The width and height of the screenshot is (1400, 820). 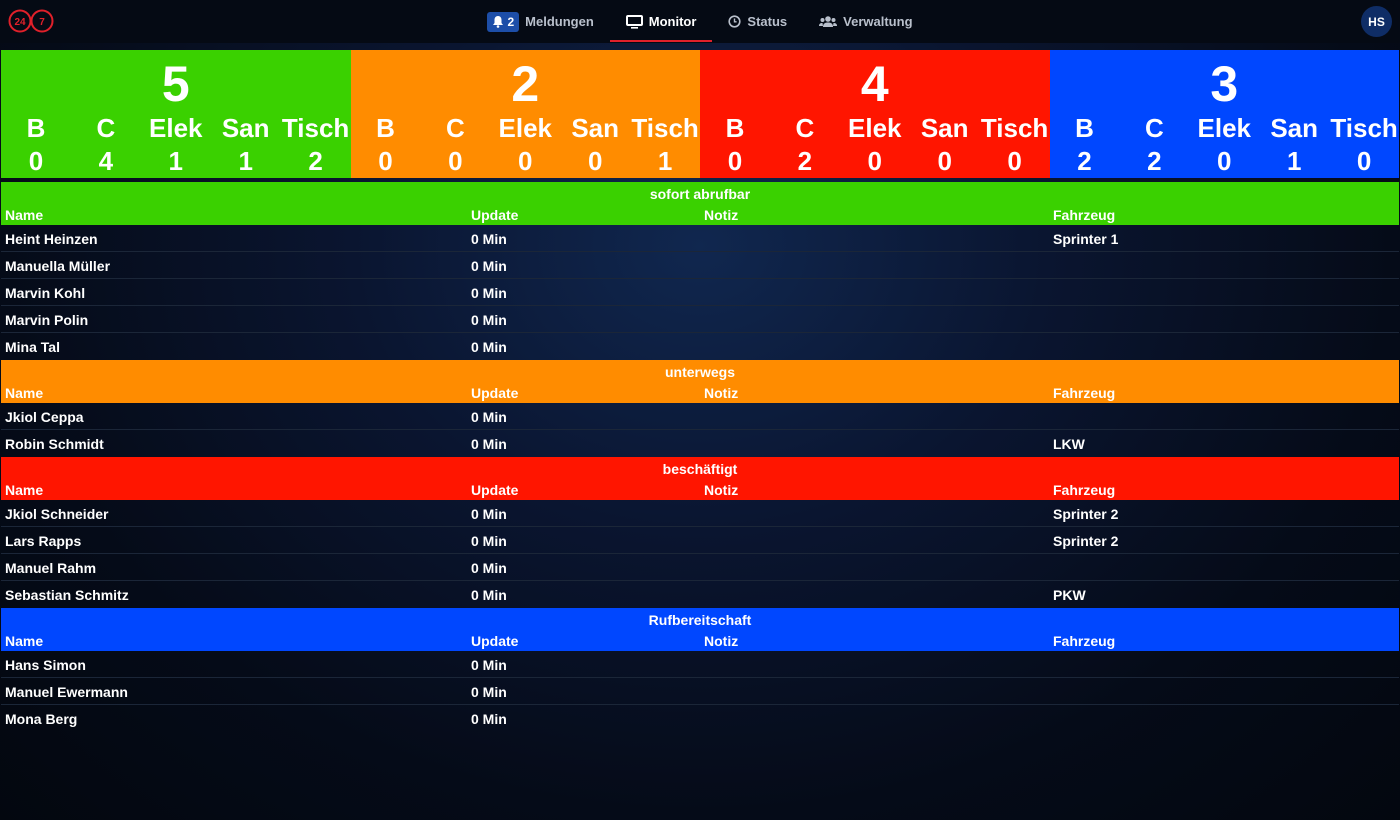 What do you see at coordinates (700, 664) in the screenshot?
I see `table-row: Hans Simon 0 Min` at bounding box center [700, 664].